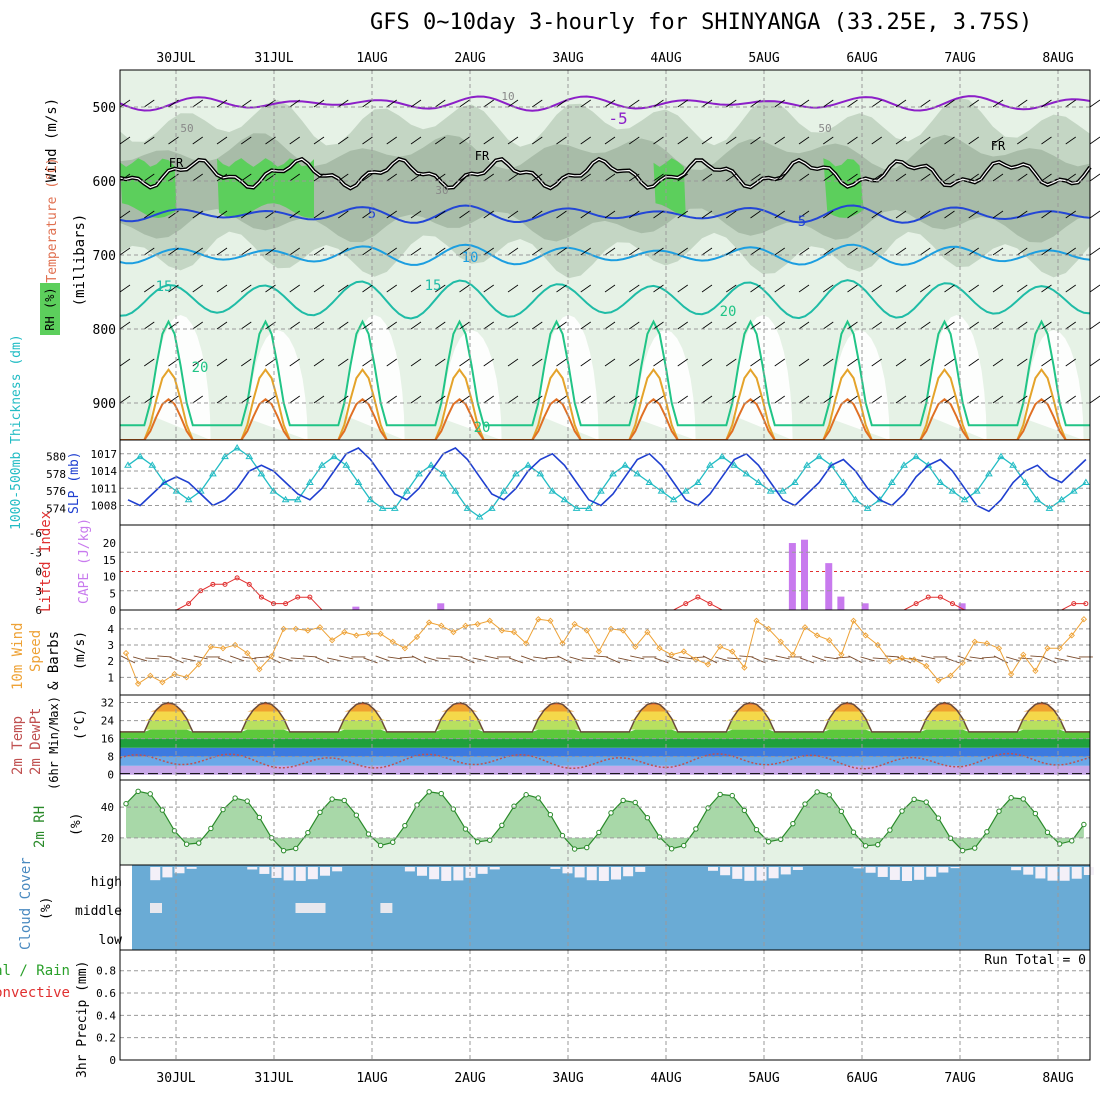 This screenshot has width=1100, height=1100. What do you see at coordinates (56, 508) in the screenshot?
I see `thickness-tick: 574` at bounding box center [56, 508].